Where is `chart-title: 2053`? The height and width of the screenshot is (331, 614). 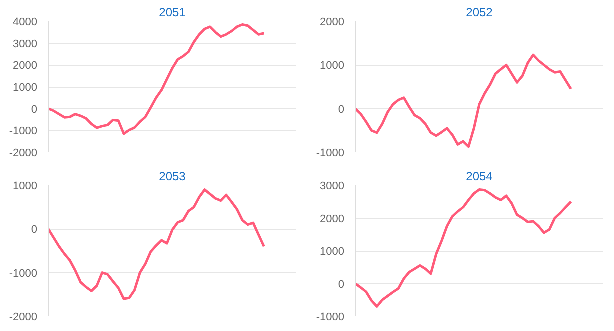
chart-title: 2053 is located at coordinates (172, 177).